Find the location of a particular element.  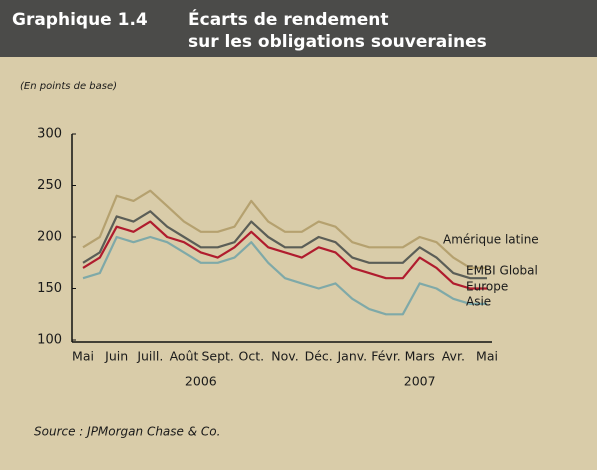

chart-title: sur les obligations souveraines is located at coordinates (337, 42).